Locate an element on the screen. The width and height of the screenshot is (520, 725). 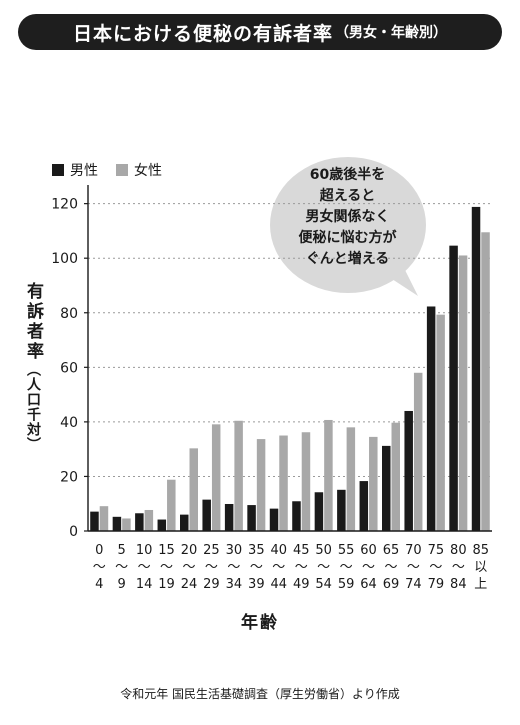
x-tick-label-7-2: 39 is located at coordinates (256, 584).